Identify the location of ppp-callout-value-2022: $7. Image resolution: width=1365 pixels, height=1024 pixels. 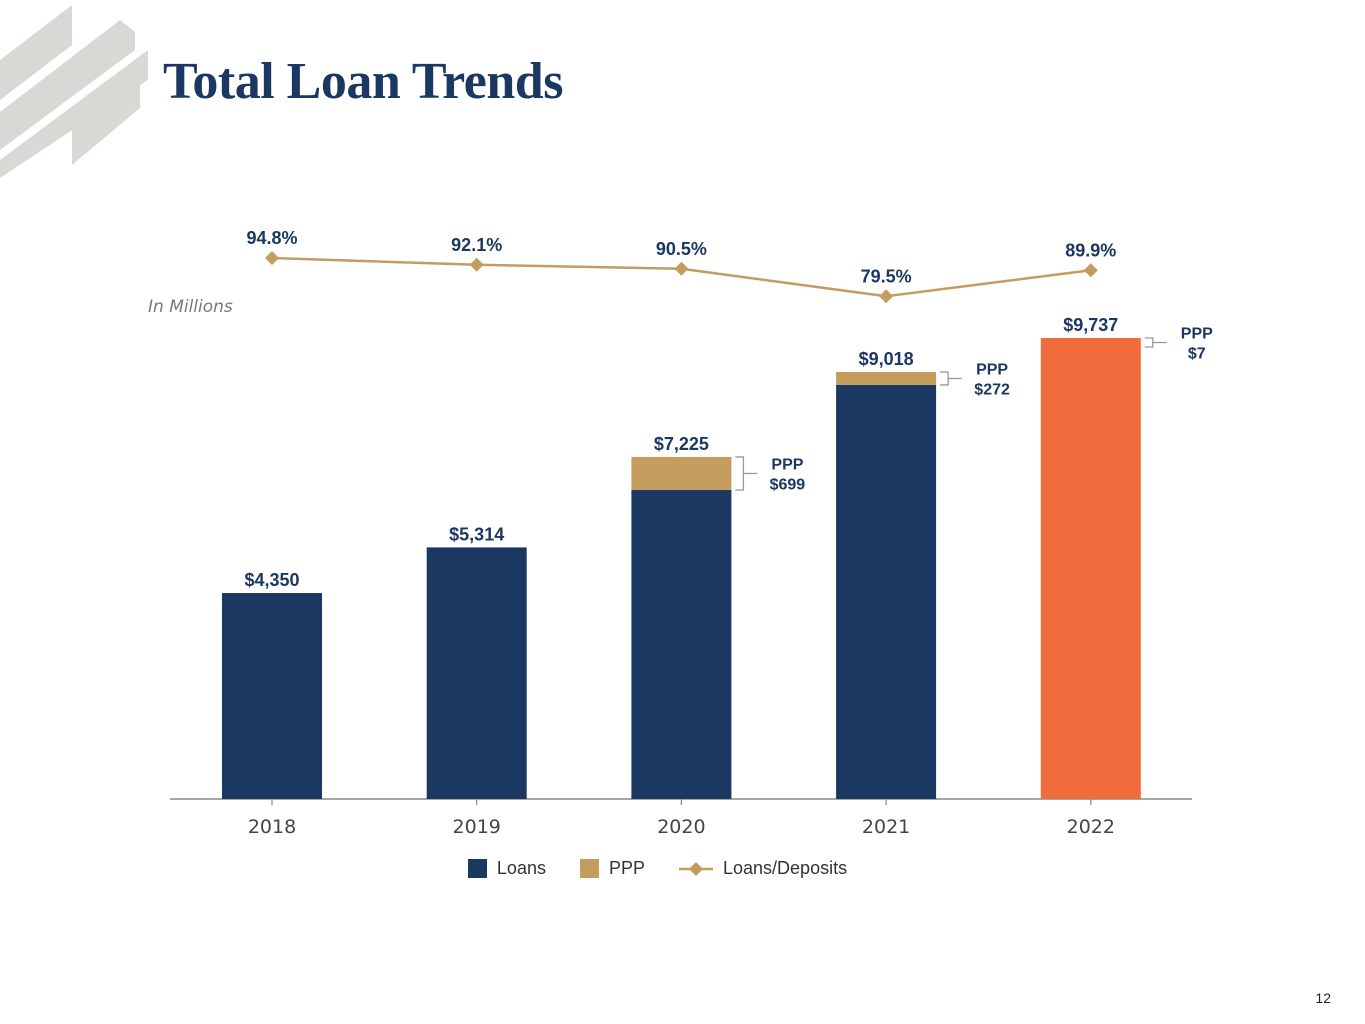
(1197, 354).